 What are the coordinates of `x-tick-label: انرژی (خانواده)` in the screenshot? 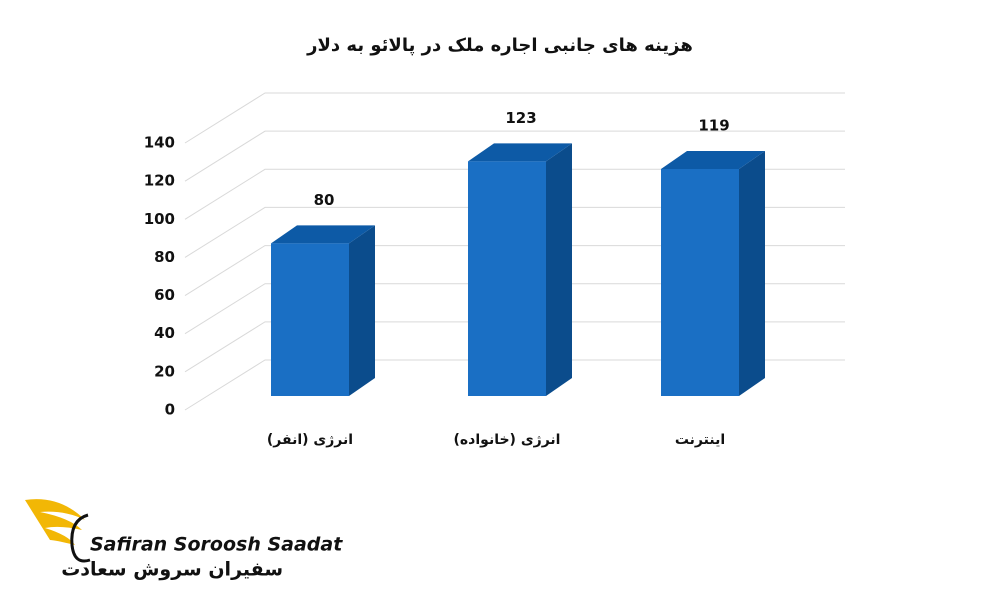 It's located at (507, 440).